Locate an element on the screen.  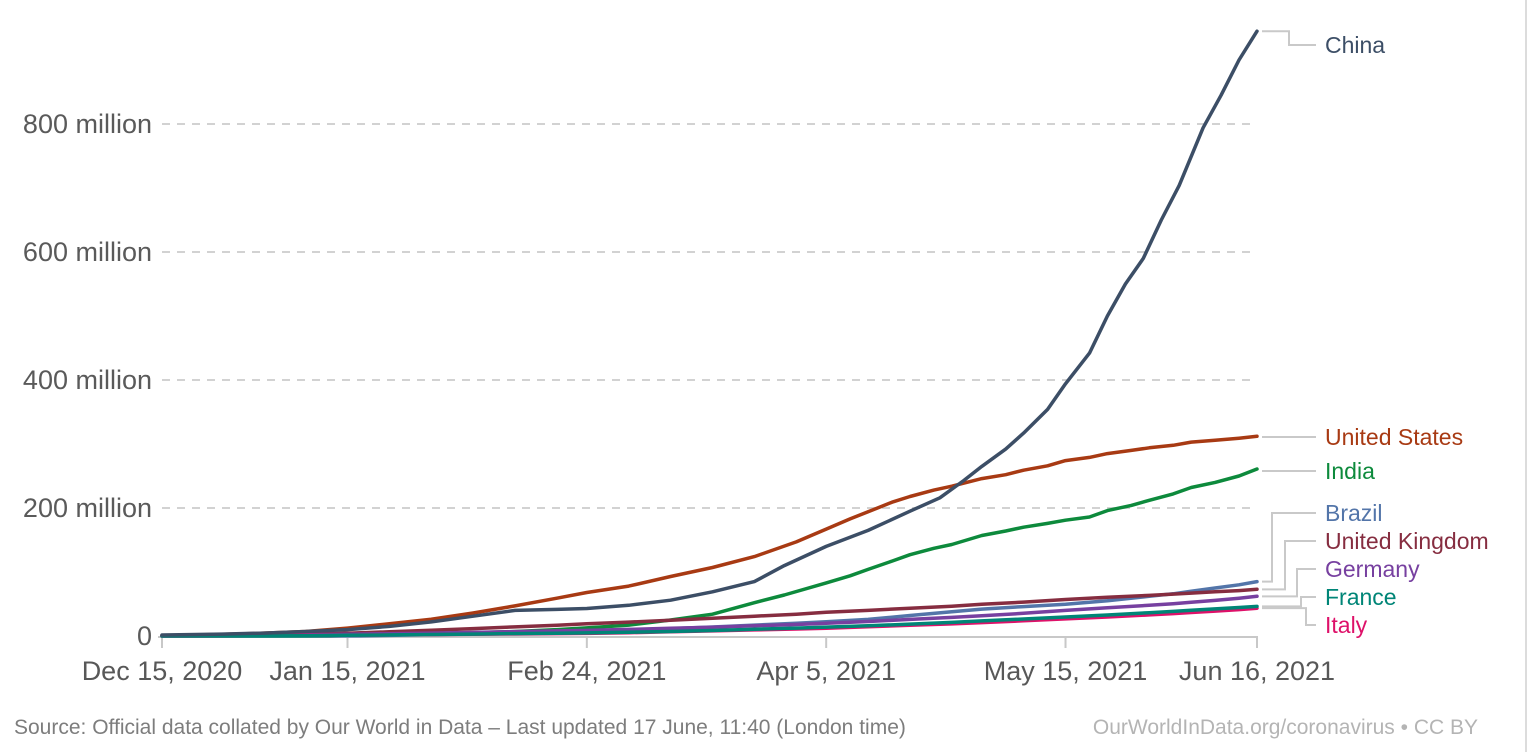
label-connector-united-kingdom is located at coordinates (1289, 565).